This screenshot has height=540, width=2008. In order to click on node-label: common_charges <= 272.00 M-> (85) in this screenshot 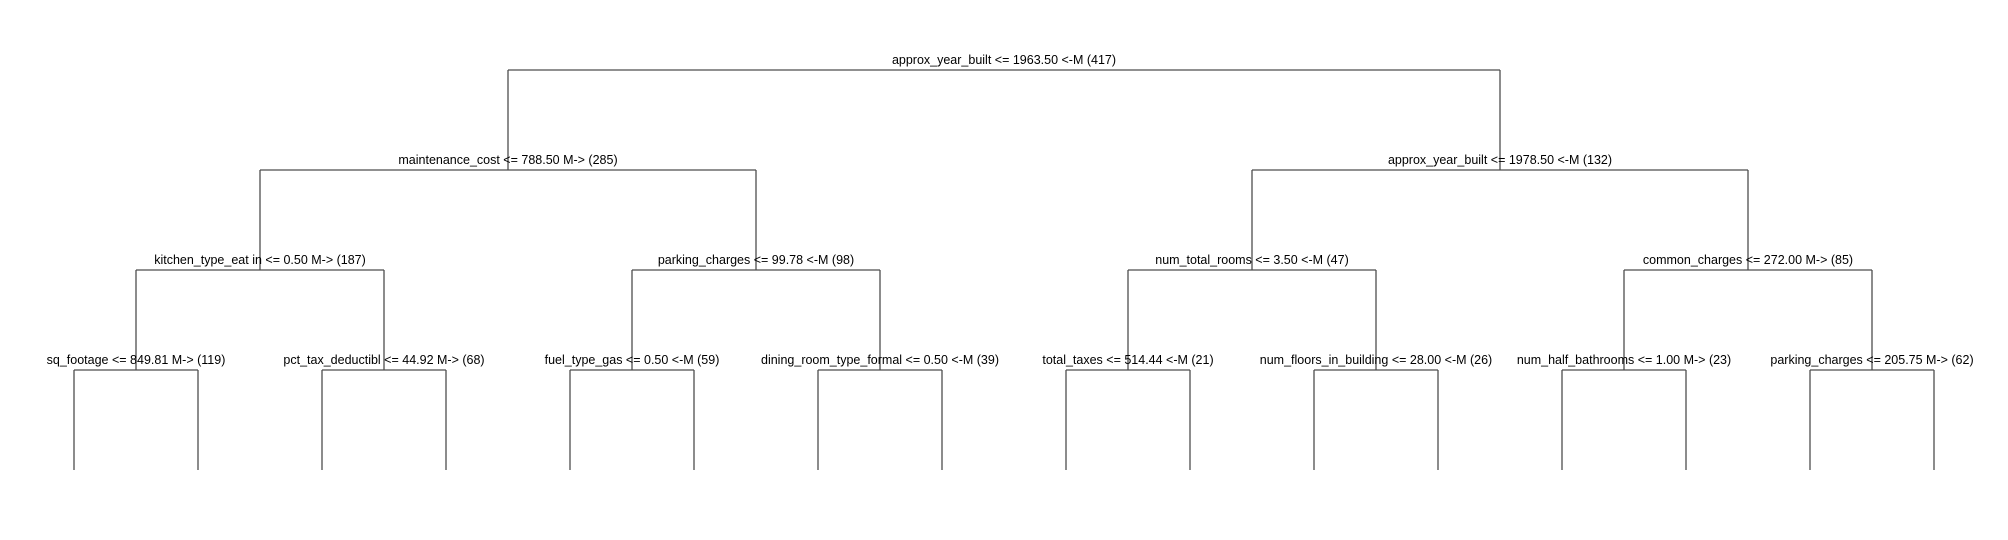, I will do `click(1748, 260)`.